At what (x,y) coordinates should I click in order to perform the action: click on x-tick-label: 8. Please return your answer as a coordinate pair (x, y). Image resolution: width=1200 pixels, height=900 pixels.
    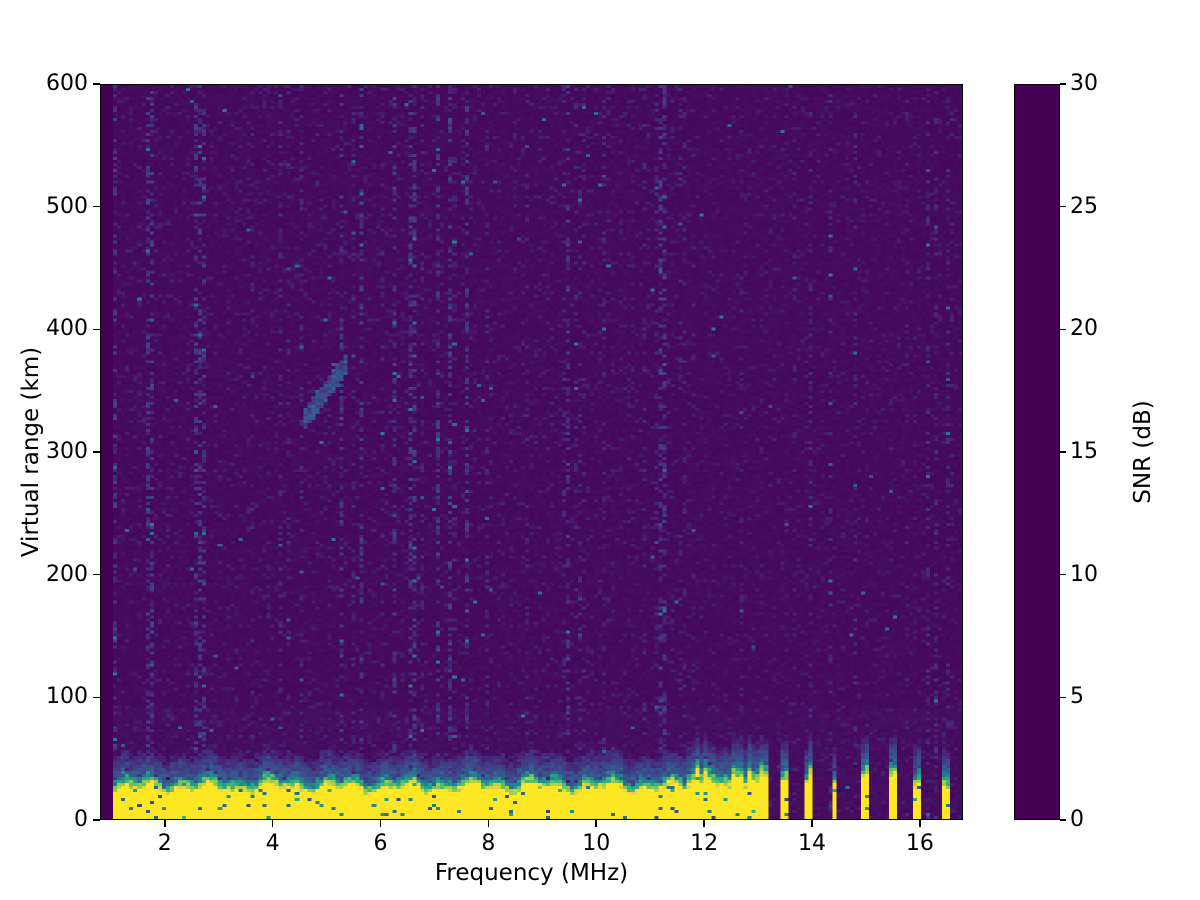
    Looking at the image, I should click on (488, 843).